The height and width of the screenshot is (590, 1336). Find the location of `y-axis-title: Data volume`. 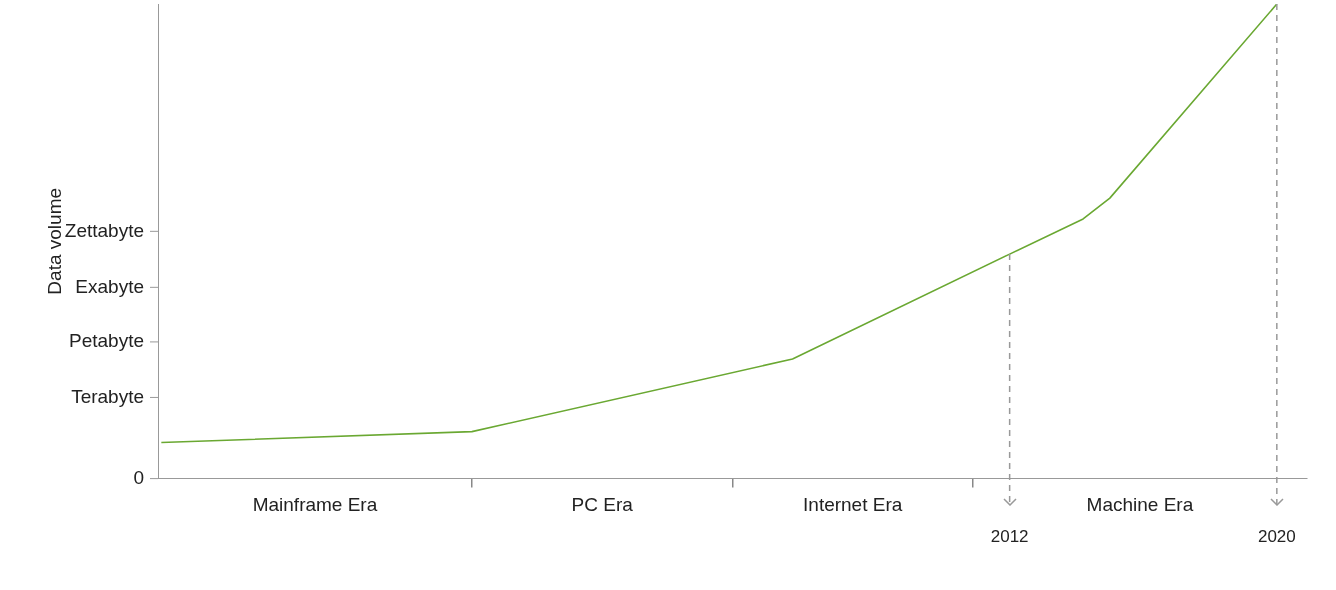

y-axis-title: Data volume is located at coordinates (54, 241).